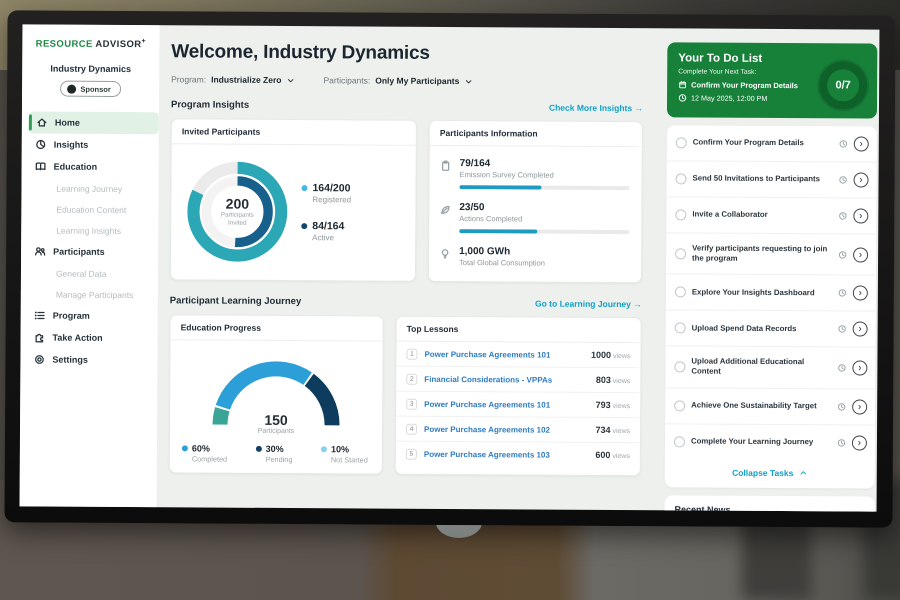 This screenshot has width=900, height=600. I want to click on sidebar-item-education: Education, so click(90, 167).